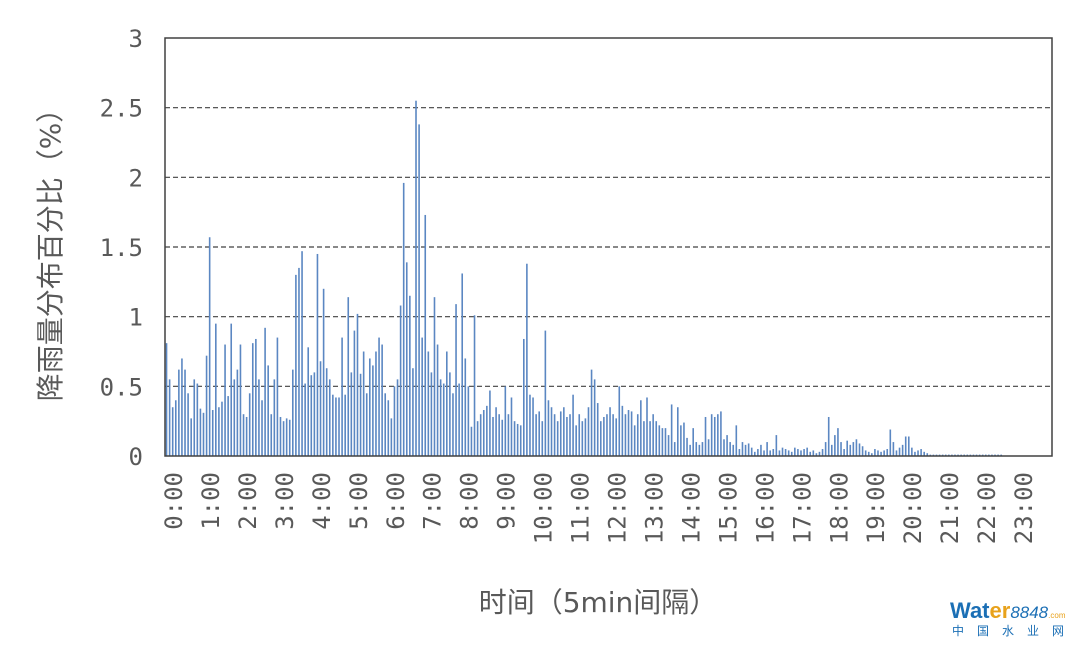  Describe the element at coordinates (1015, 631) in the screenshot. I see `watermark-brand-cn: 中国水业网` at that location.